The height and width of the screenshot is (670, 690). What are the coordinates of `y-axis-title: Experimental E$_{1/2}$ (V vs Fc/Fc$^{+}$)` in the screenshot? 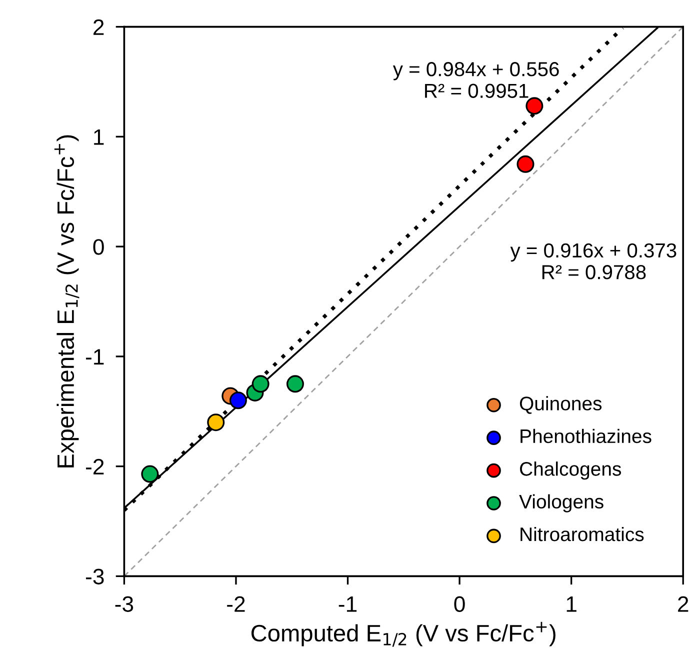 It's located at (67, 301).